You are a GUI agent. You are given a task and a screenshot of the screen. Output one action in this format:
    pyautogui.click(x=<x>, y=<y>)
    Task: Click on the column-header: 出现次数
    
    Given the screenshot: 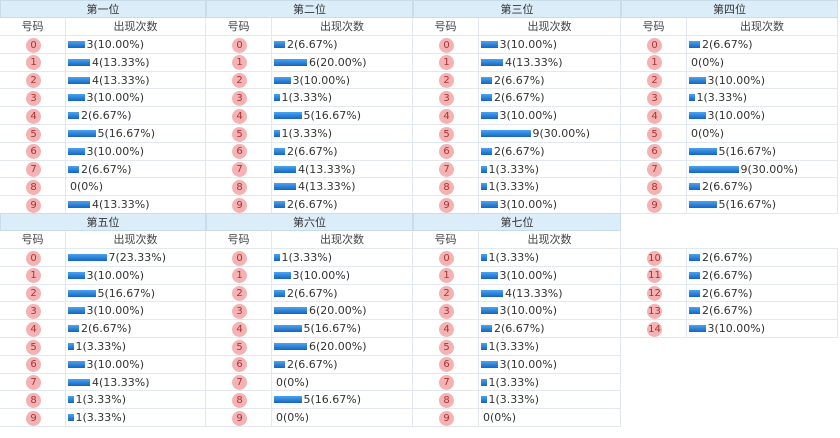 What is the action you would take?
    pyautogui.click(x=136, y=27)
    